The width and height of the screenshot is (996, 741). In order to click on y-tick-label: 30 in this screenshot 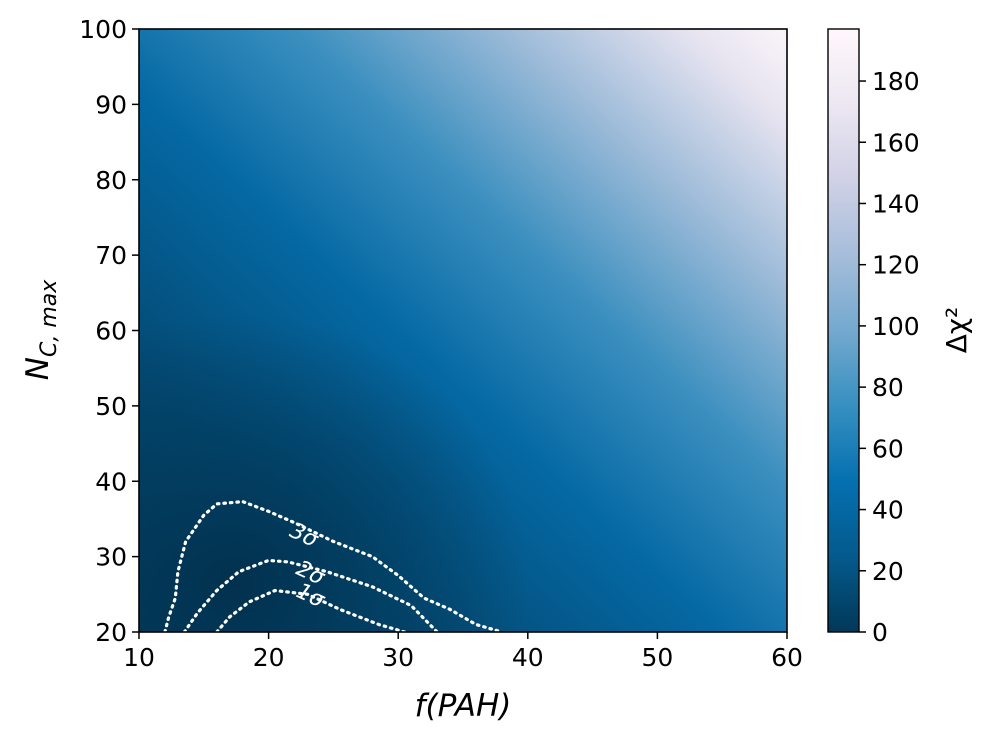, I will do `click(111, 557)`.